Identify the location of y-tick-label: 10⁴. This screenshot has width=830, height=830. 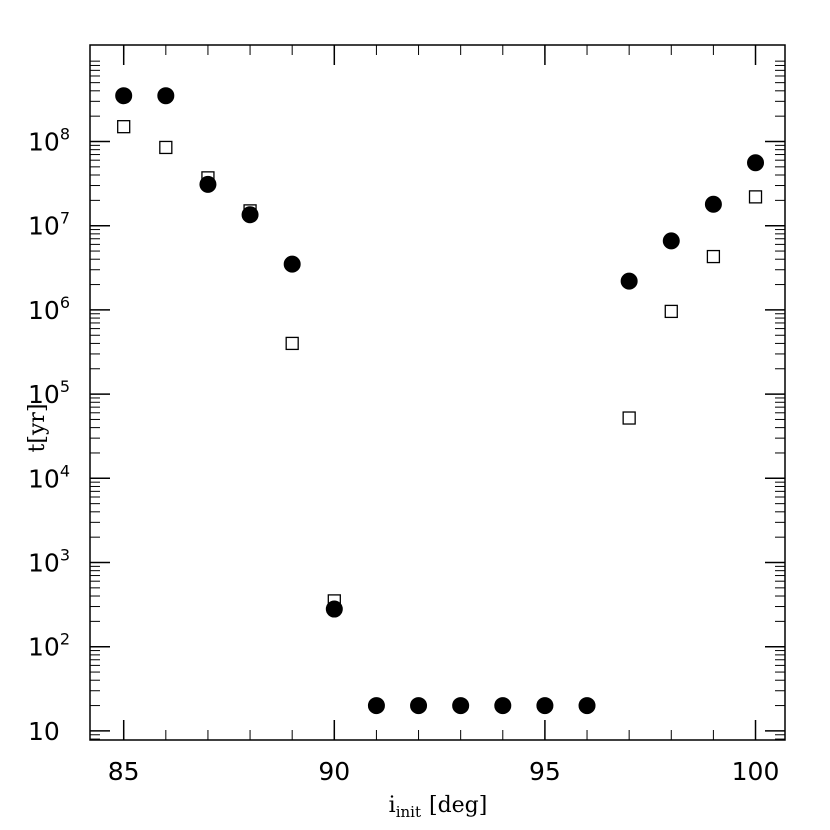
(49, 477).